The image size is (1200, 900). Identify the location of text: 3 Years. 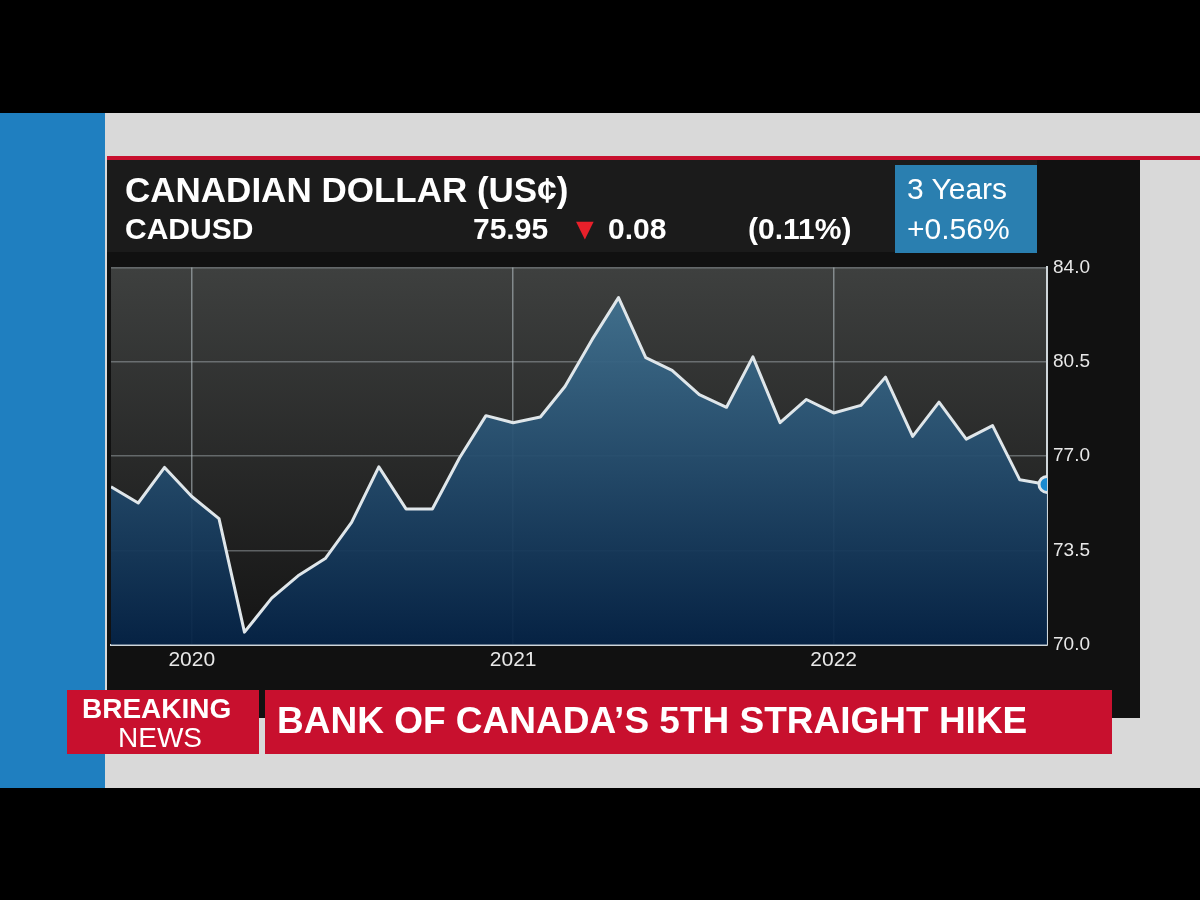
(957, 189).